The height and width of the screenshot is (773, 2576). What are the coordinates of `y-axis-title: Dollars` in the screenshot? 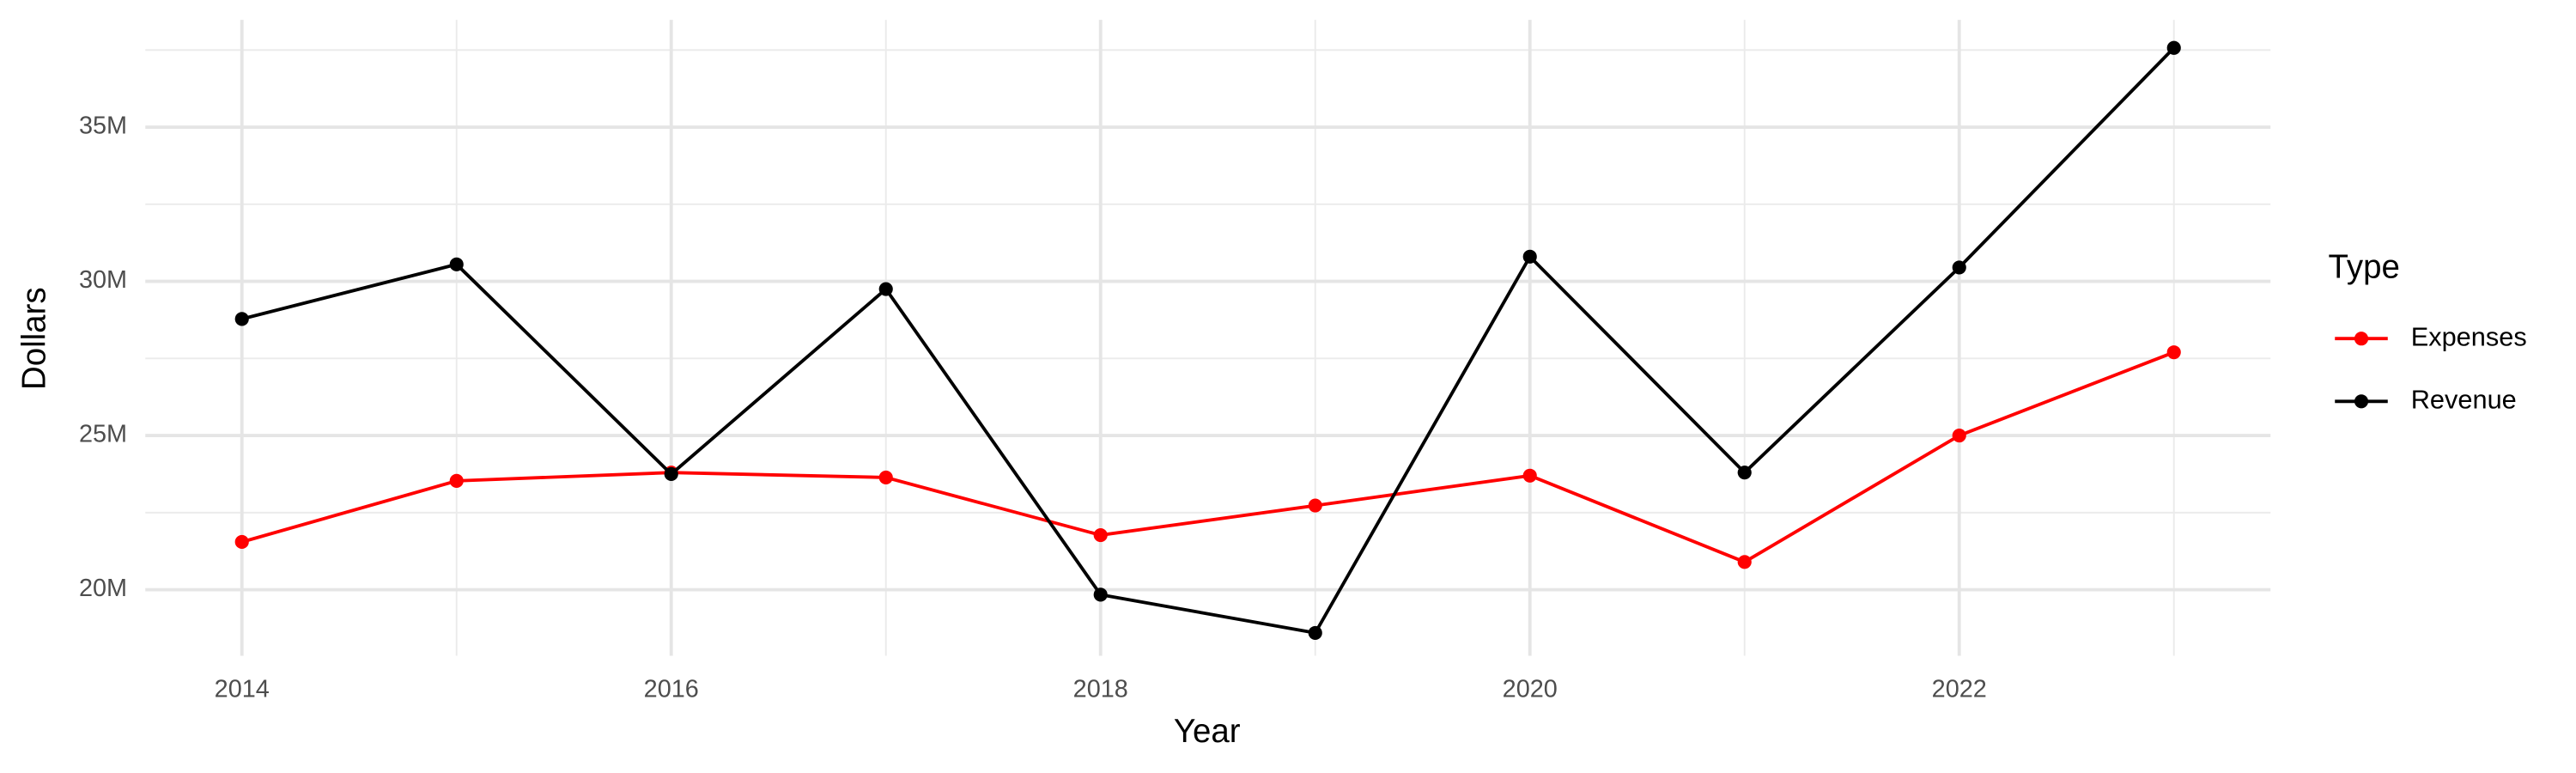 It's located at (33, 338).